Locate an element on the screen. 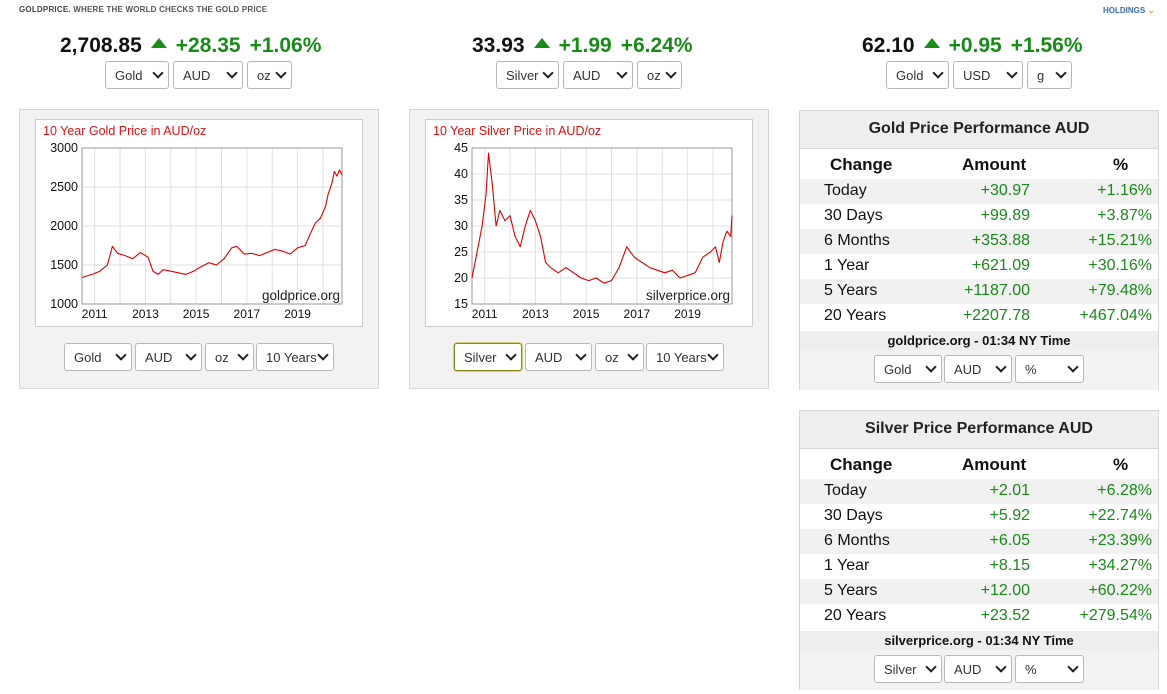  plot-frame is located at coordinates (602, 226).